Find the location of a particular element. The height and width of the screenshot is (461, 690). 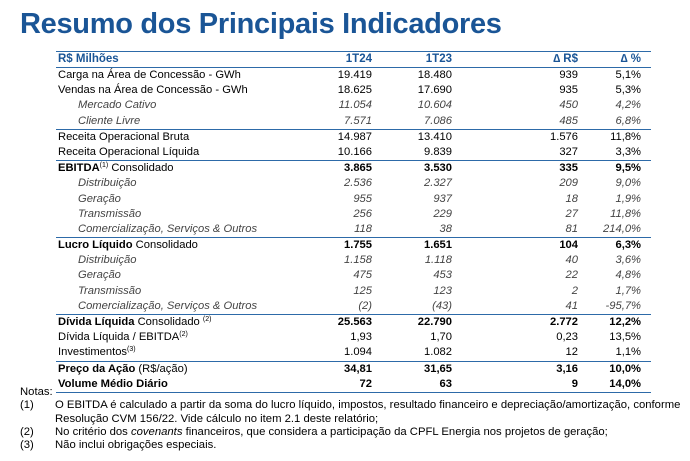

cell-1t24: 256 is located at coordinates (362, 213).